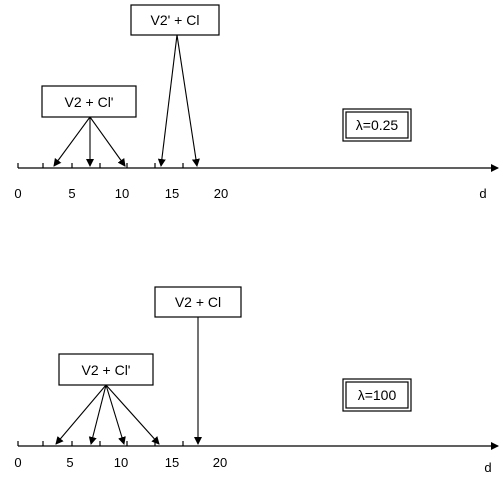 This screenshot has height=477, width=503. I want to click on top-lambda-box-inner, so click(377, 125).